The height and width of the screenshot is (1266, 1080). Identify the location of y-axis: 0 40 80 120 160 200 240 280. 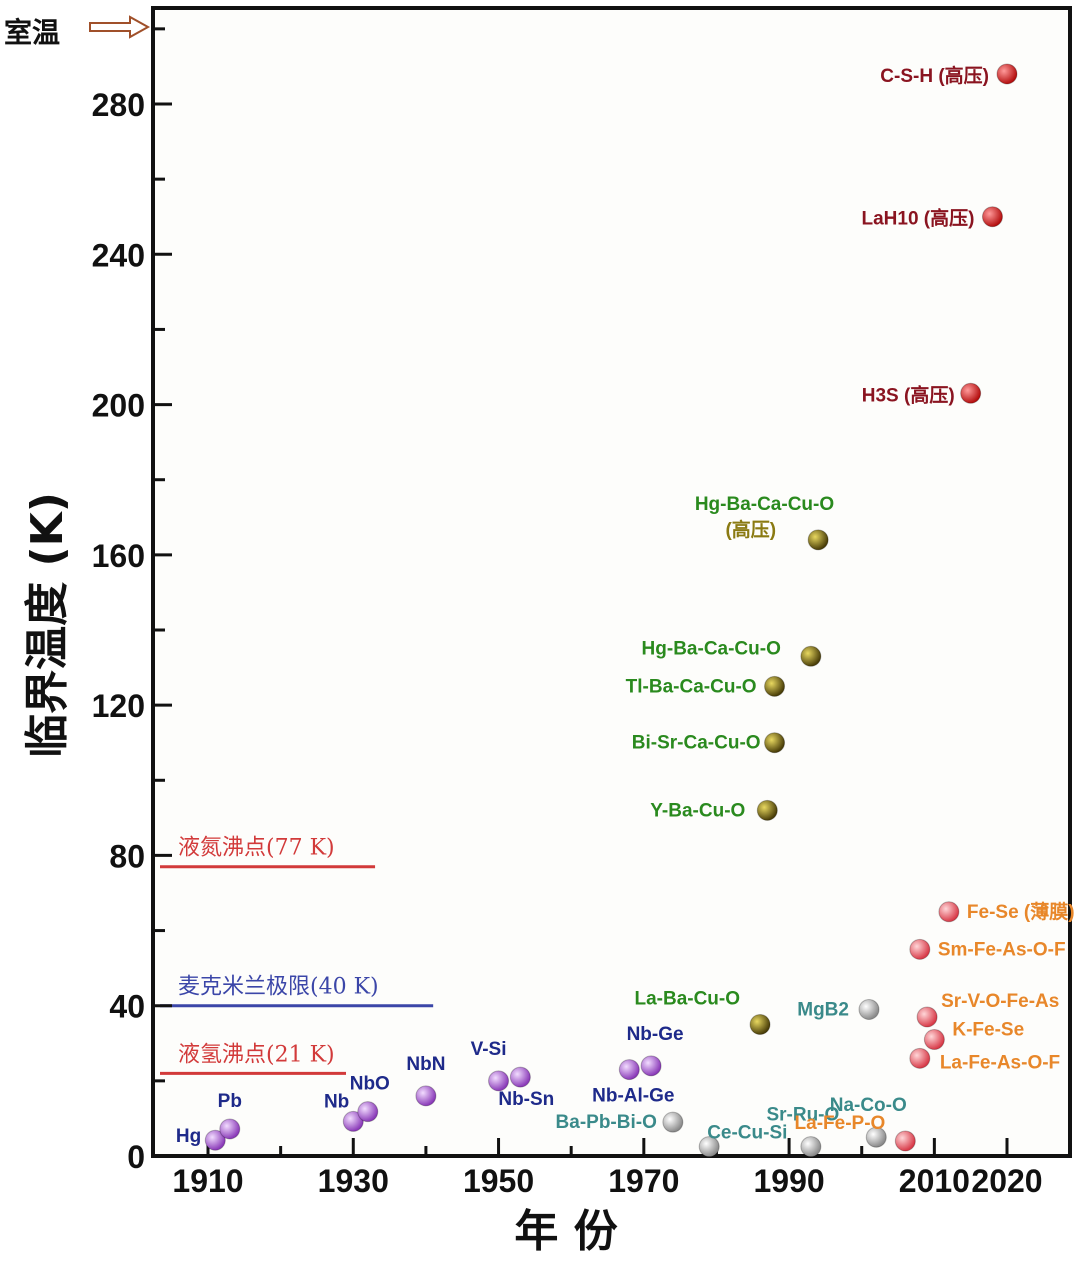
(132, 601).